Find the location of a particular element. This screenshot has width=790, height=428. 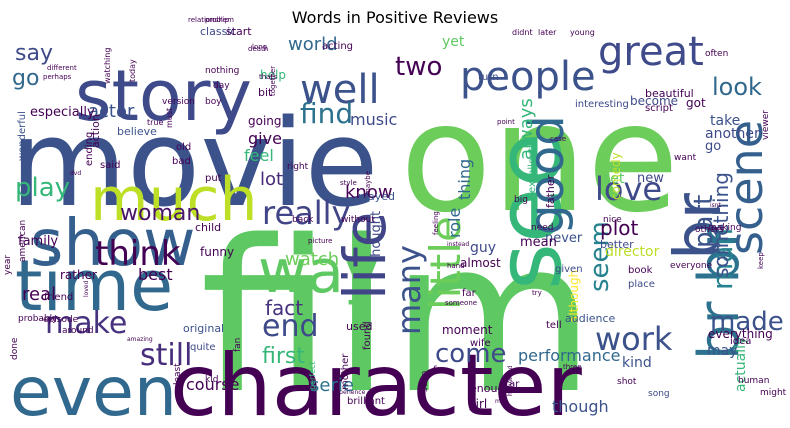

word-family: family is located at coordinates (38, 241).